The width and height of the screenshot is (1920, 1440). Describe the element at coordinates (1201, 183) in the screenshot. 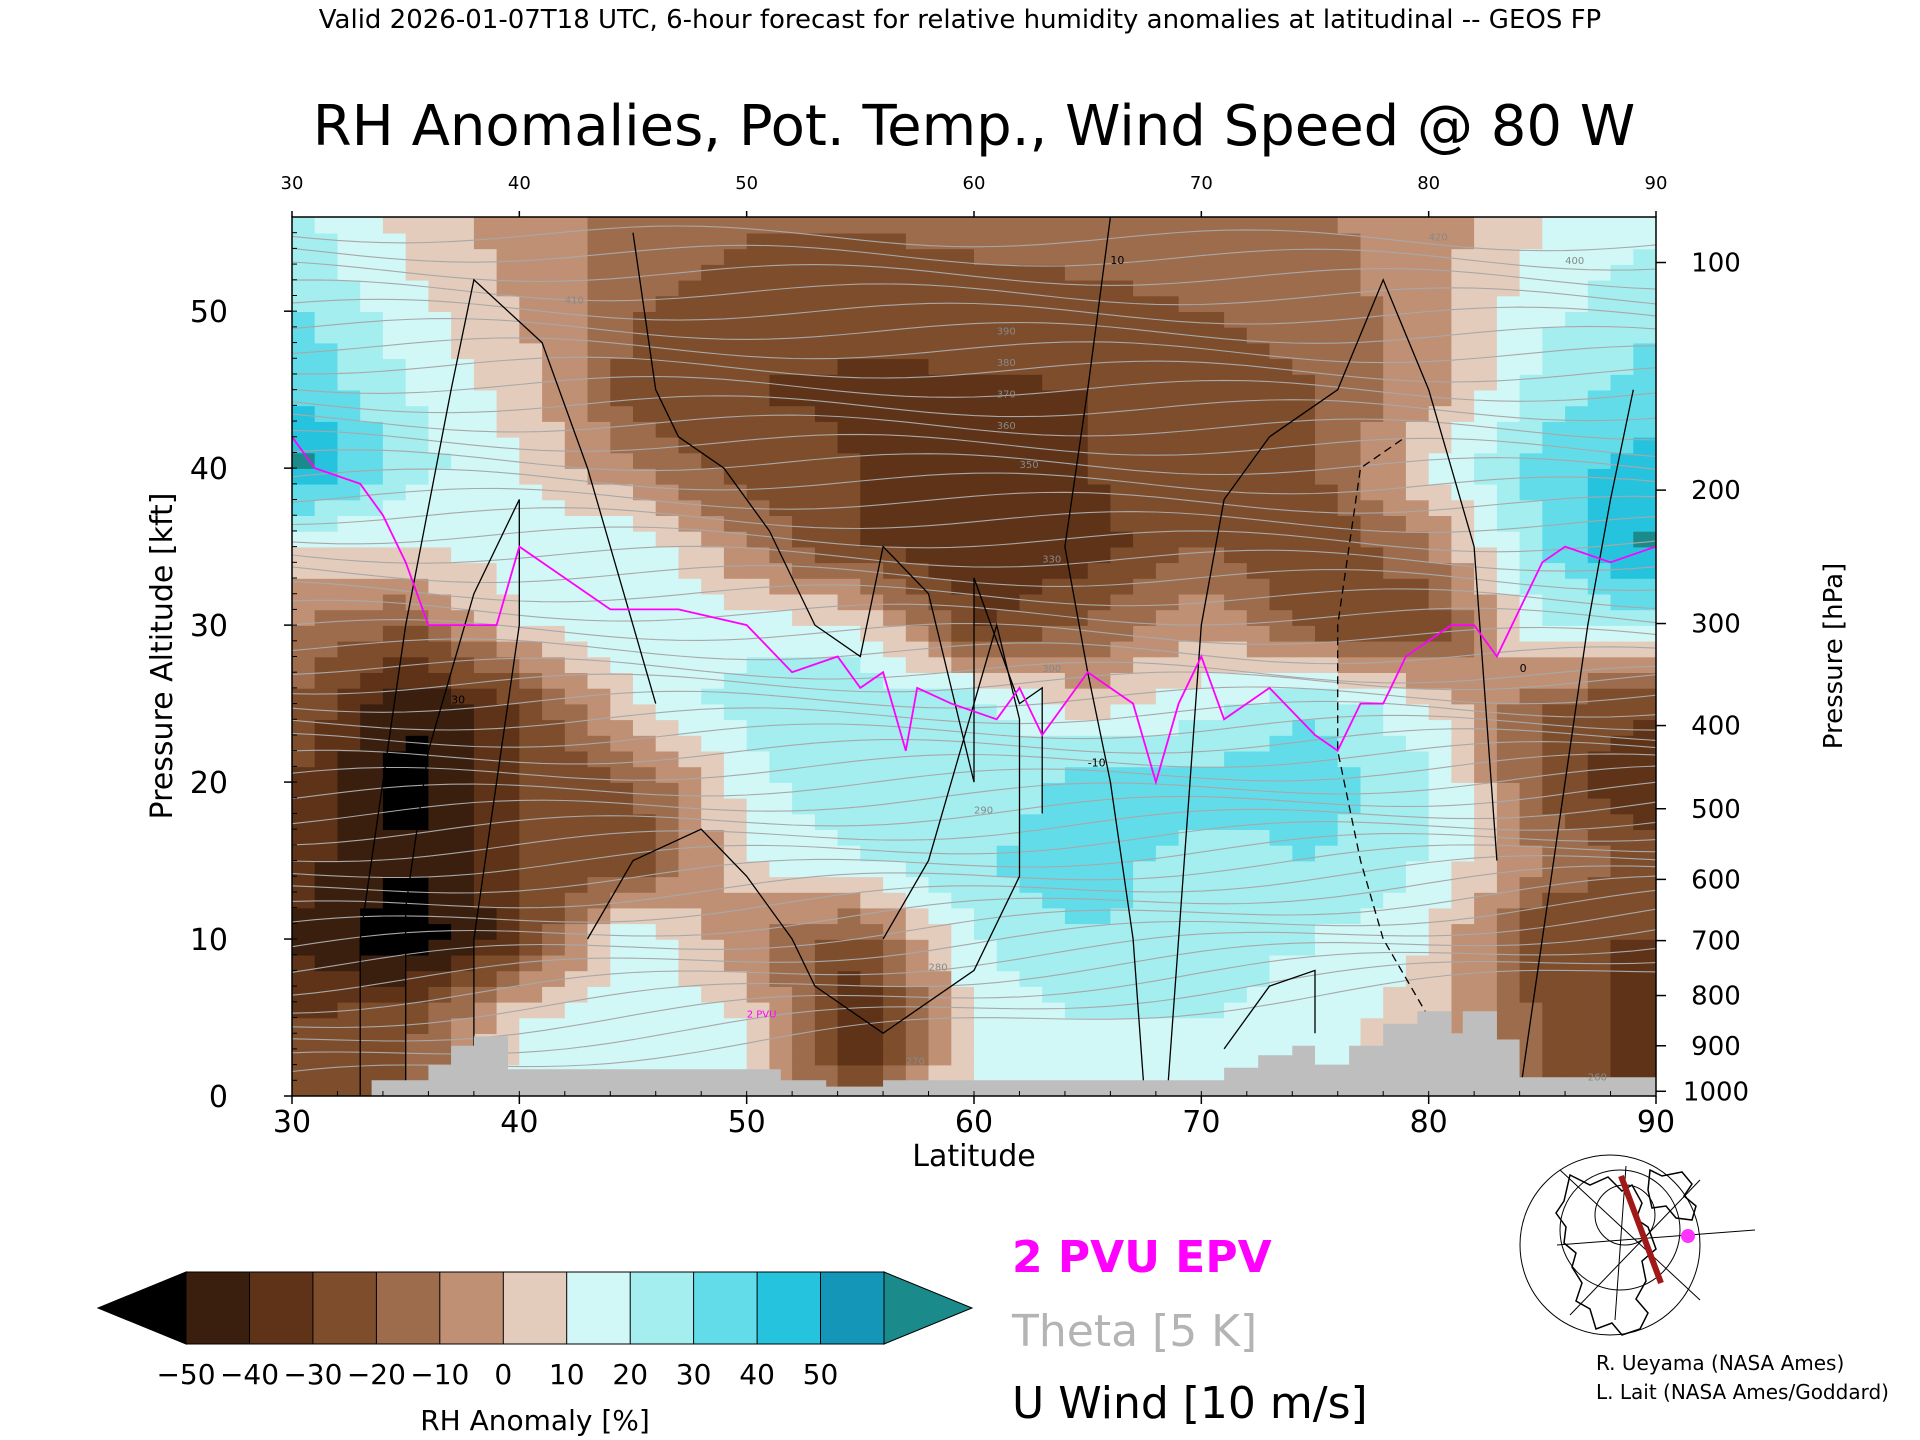

I see `x-tick-label-top: 70` at that location.